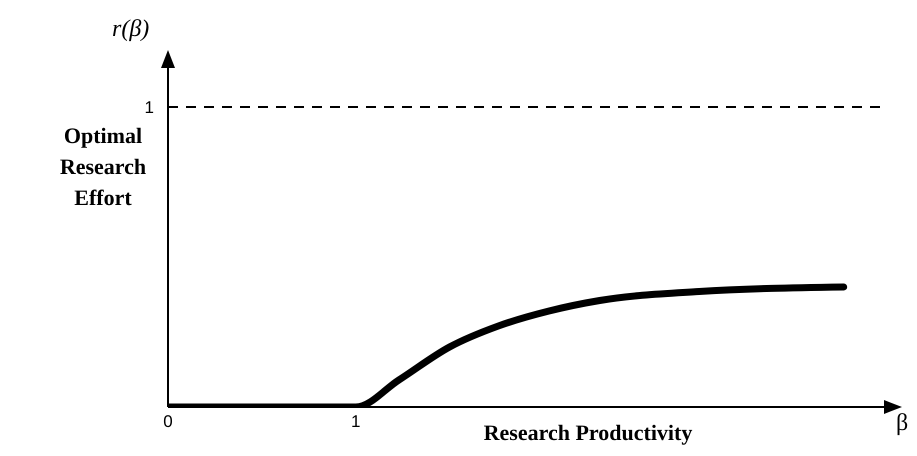 The height and width of the screenshot is (456, 917). Describe the element at coordinates (149, 108) in the screenshot. I see `text: 1` at that location.